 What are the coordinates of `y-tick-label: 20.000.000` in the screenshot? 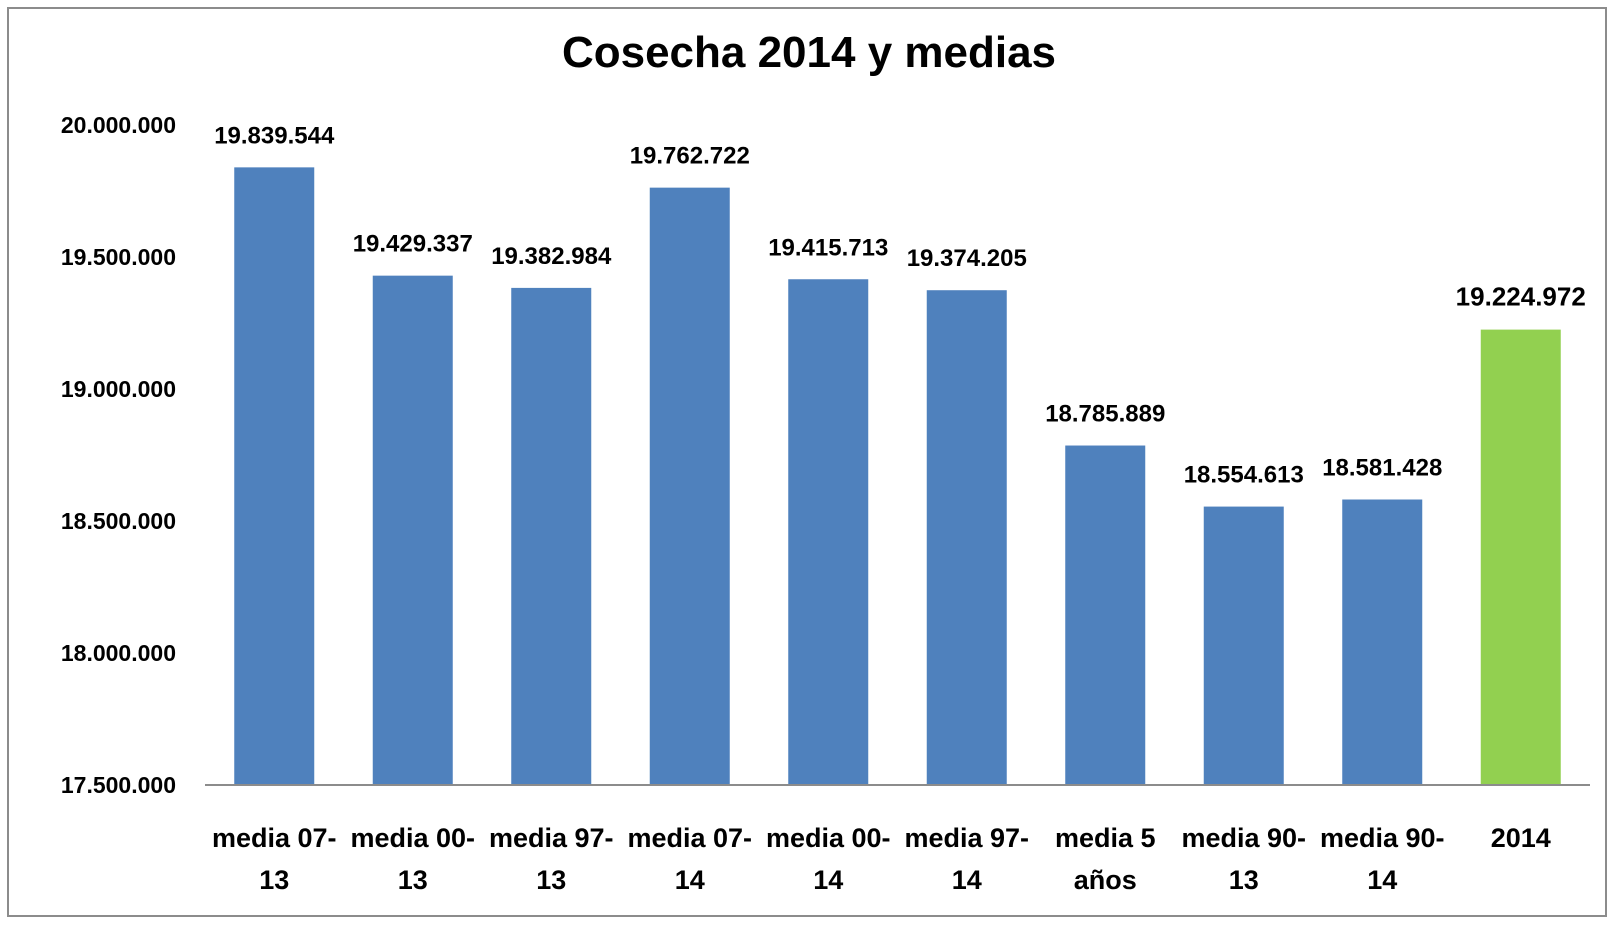 It's located at (118, 125).